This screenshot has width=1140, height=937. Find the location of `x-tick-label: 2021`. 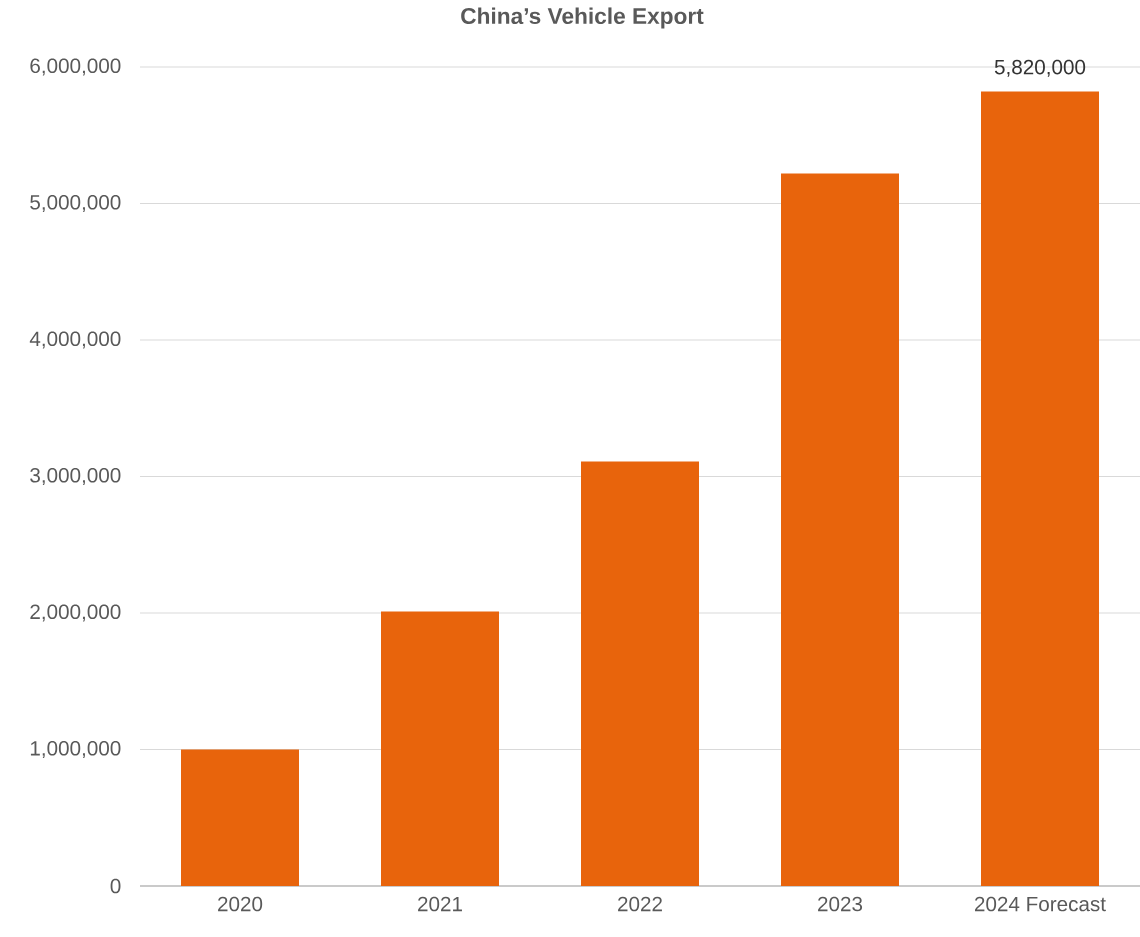

x-tick-label: 2021 is located at coordinates (440, 904).